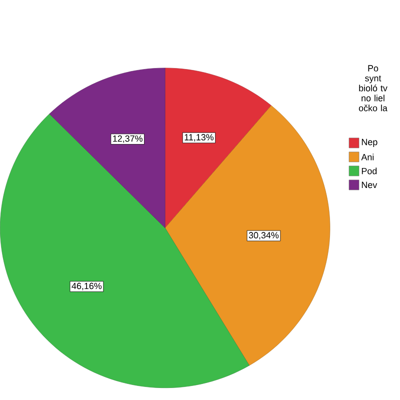 Image resolution: width=400 pixels, height=400 pixels. What do you see at coordinates (370, 143) in the screenshot?
I see `legend-label: Nep` at bounding box center [370, 143].